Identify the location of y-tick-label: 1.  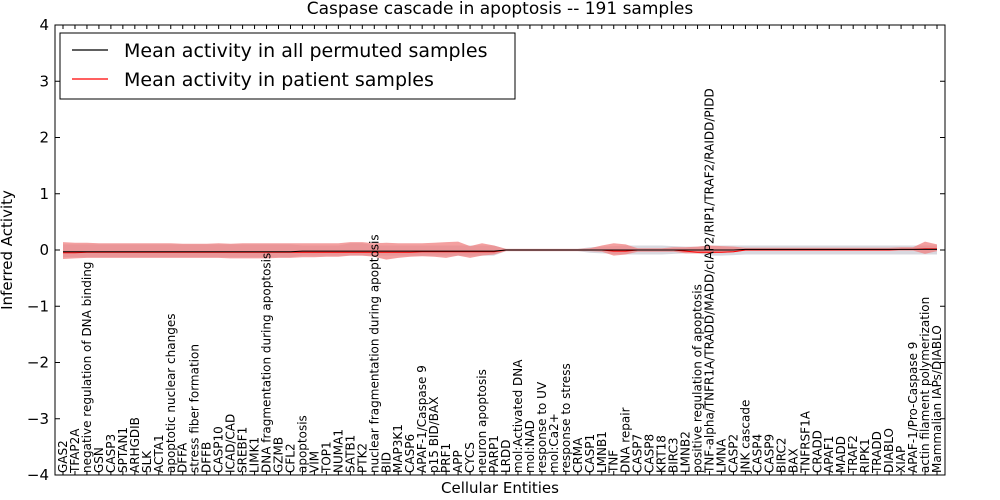
(44, 194).